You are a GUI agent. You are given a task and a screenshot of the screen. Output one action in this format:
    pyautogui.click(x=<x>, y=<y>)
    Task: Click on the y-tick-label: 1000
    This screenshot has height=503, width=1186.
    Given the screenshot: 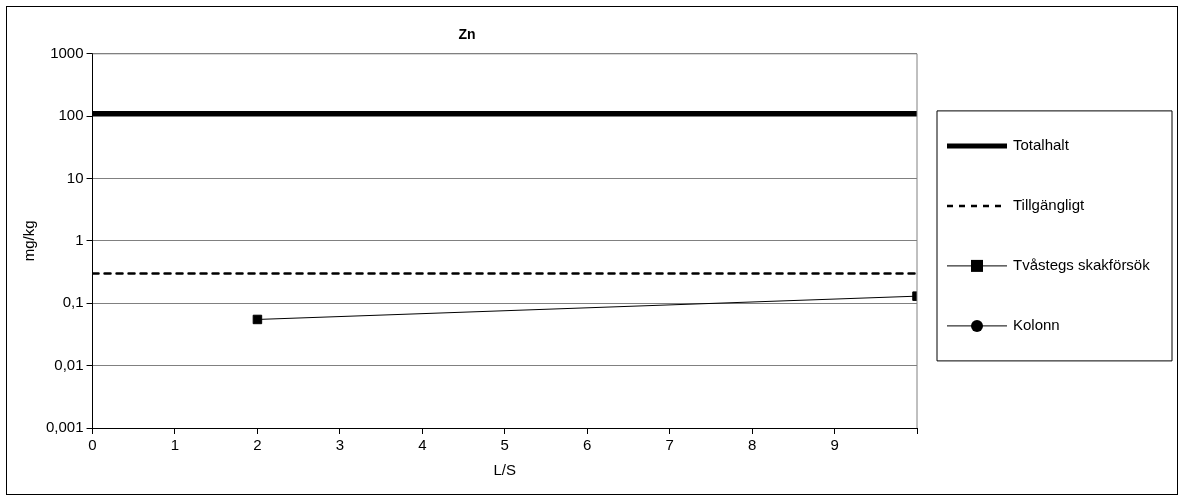 What is the action you would take?
    pyautogui.click(x=67, y=52)
    